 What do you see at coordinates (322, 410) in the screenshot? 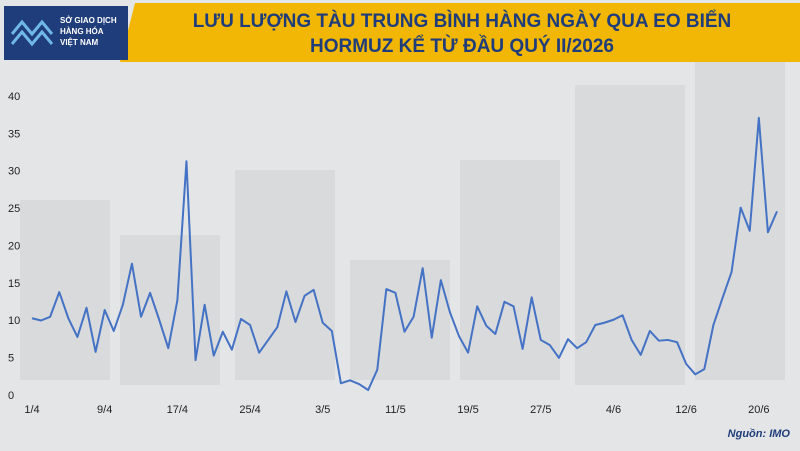
I see `x-tick-label: 3/5` at bounding box center [322, 410].